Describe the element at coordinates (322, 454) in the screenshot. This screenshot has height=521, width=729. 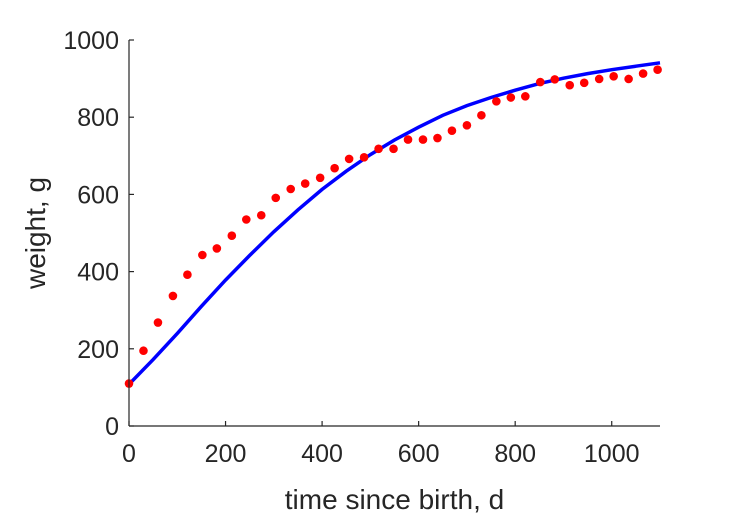
I see `x-tick-label: 400` at that location.